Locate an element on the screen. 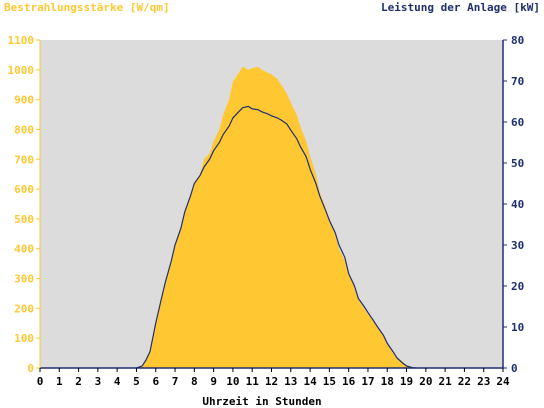  x-tick-label: 4 is located at coordinates (117, 381).